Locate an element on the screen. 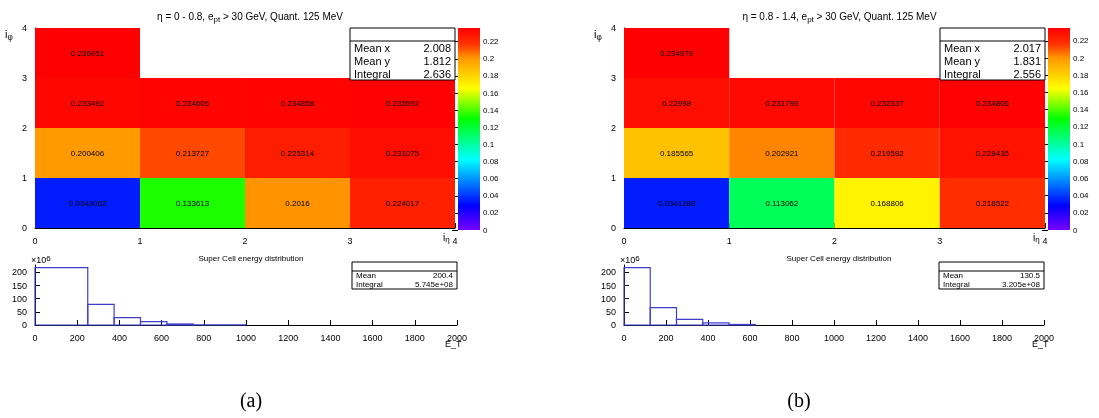 This screenshot has height=418, width=1099. data-label: 0.213727 is located at coordinates (192, 153).